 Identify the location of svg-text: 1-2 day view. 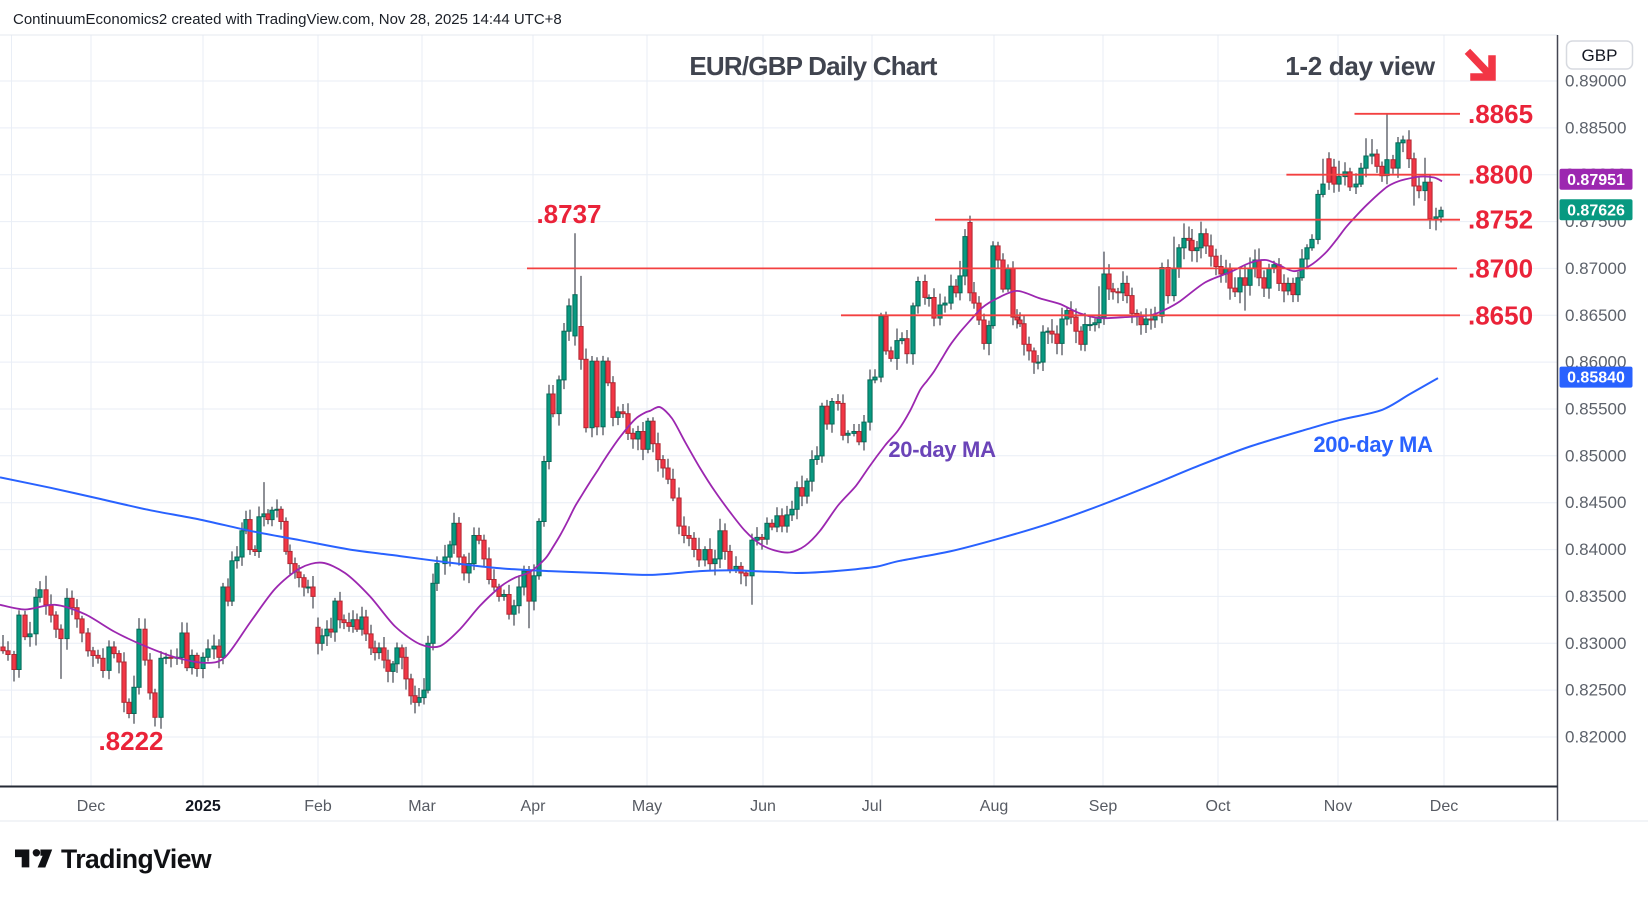
(1360, 66).